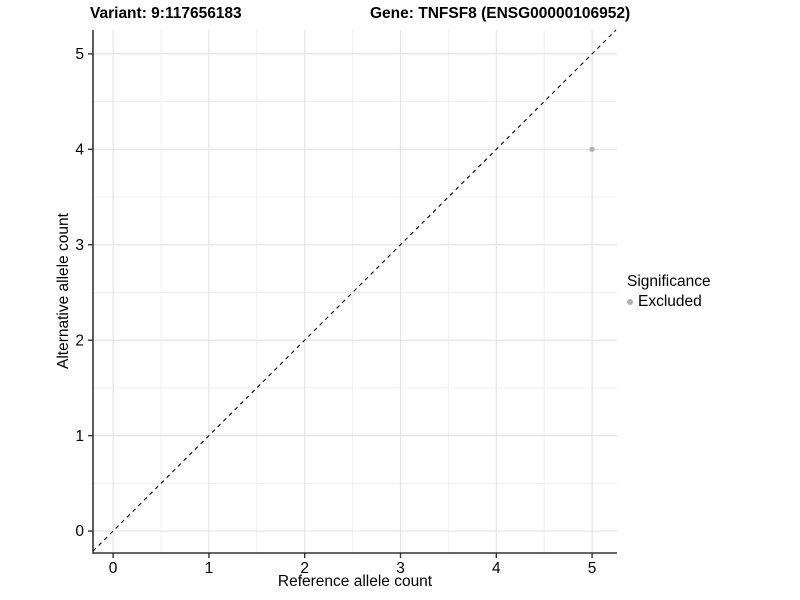 This screenshot has width=800, height=600. I want to click on legend-point-icon, so click(630, 302).